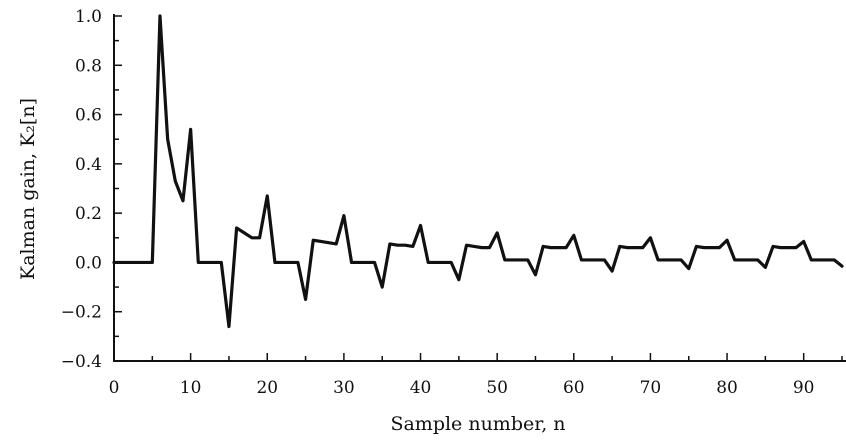 The image size is (846, 441). I want to click on x-tick-label: 60, so click(574, 388).